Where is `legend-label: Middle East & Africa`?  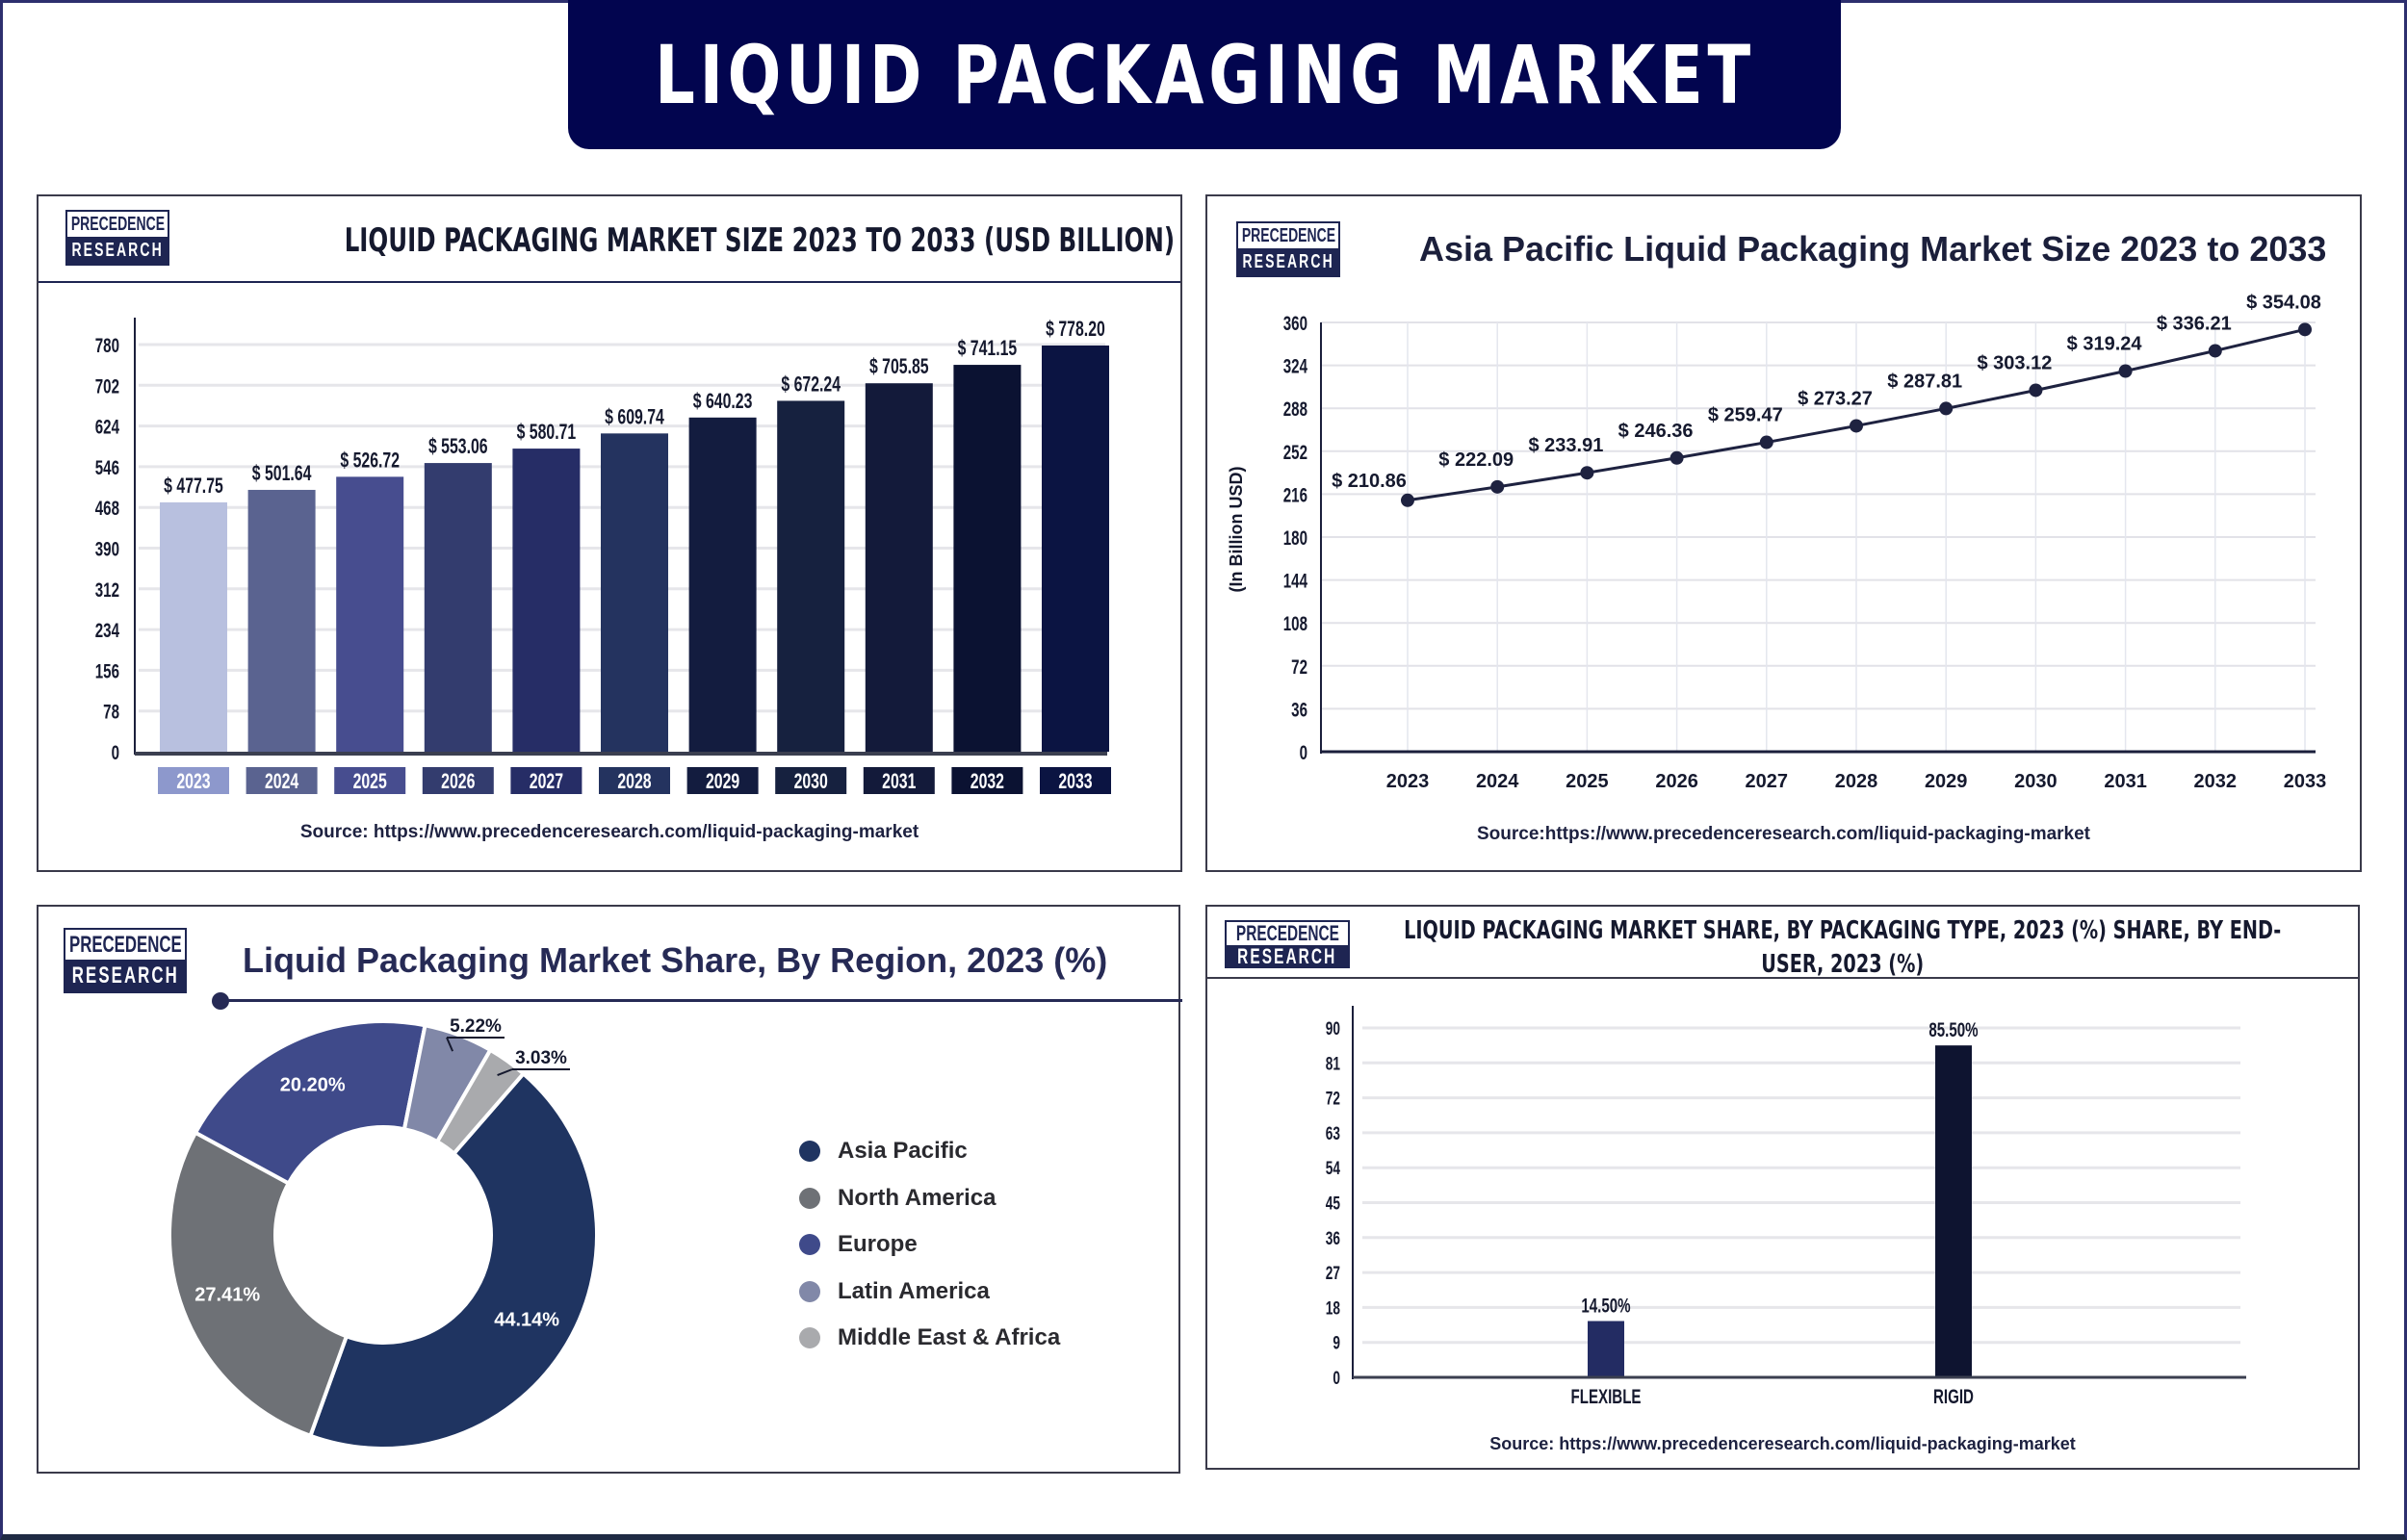 legend-label: Middle East & Africa is located at coordinates (949, 1337).